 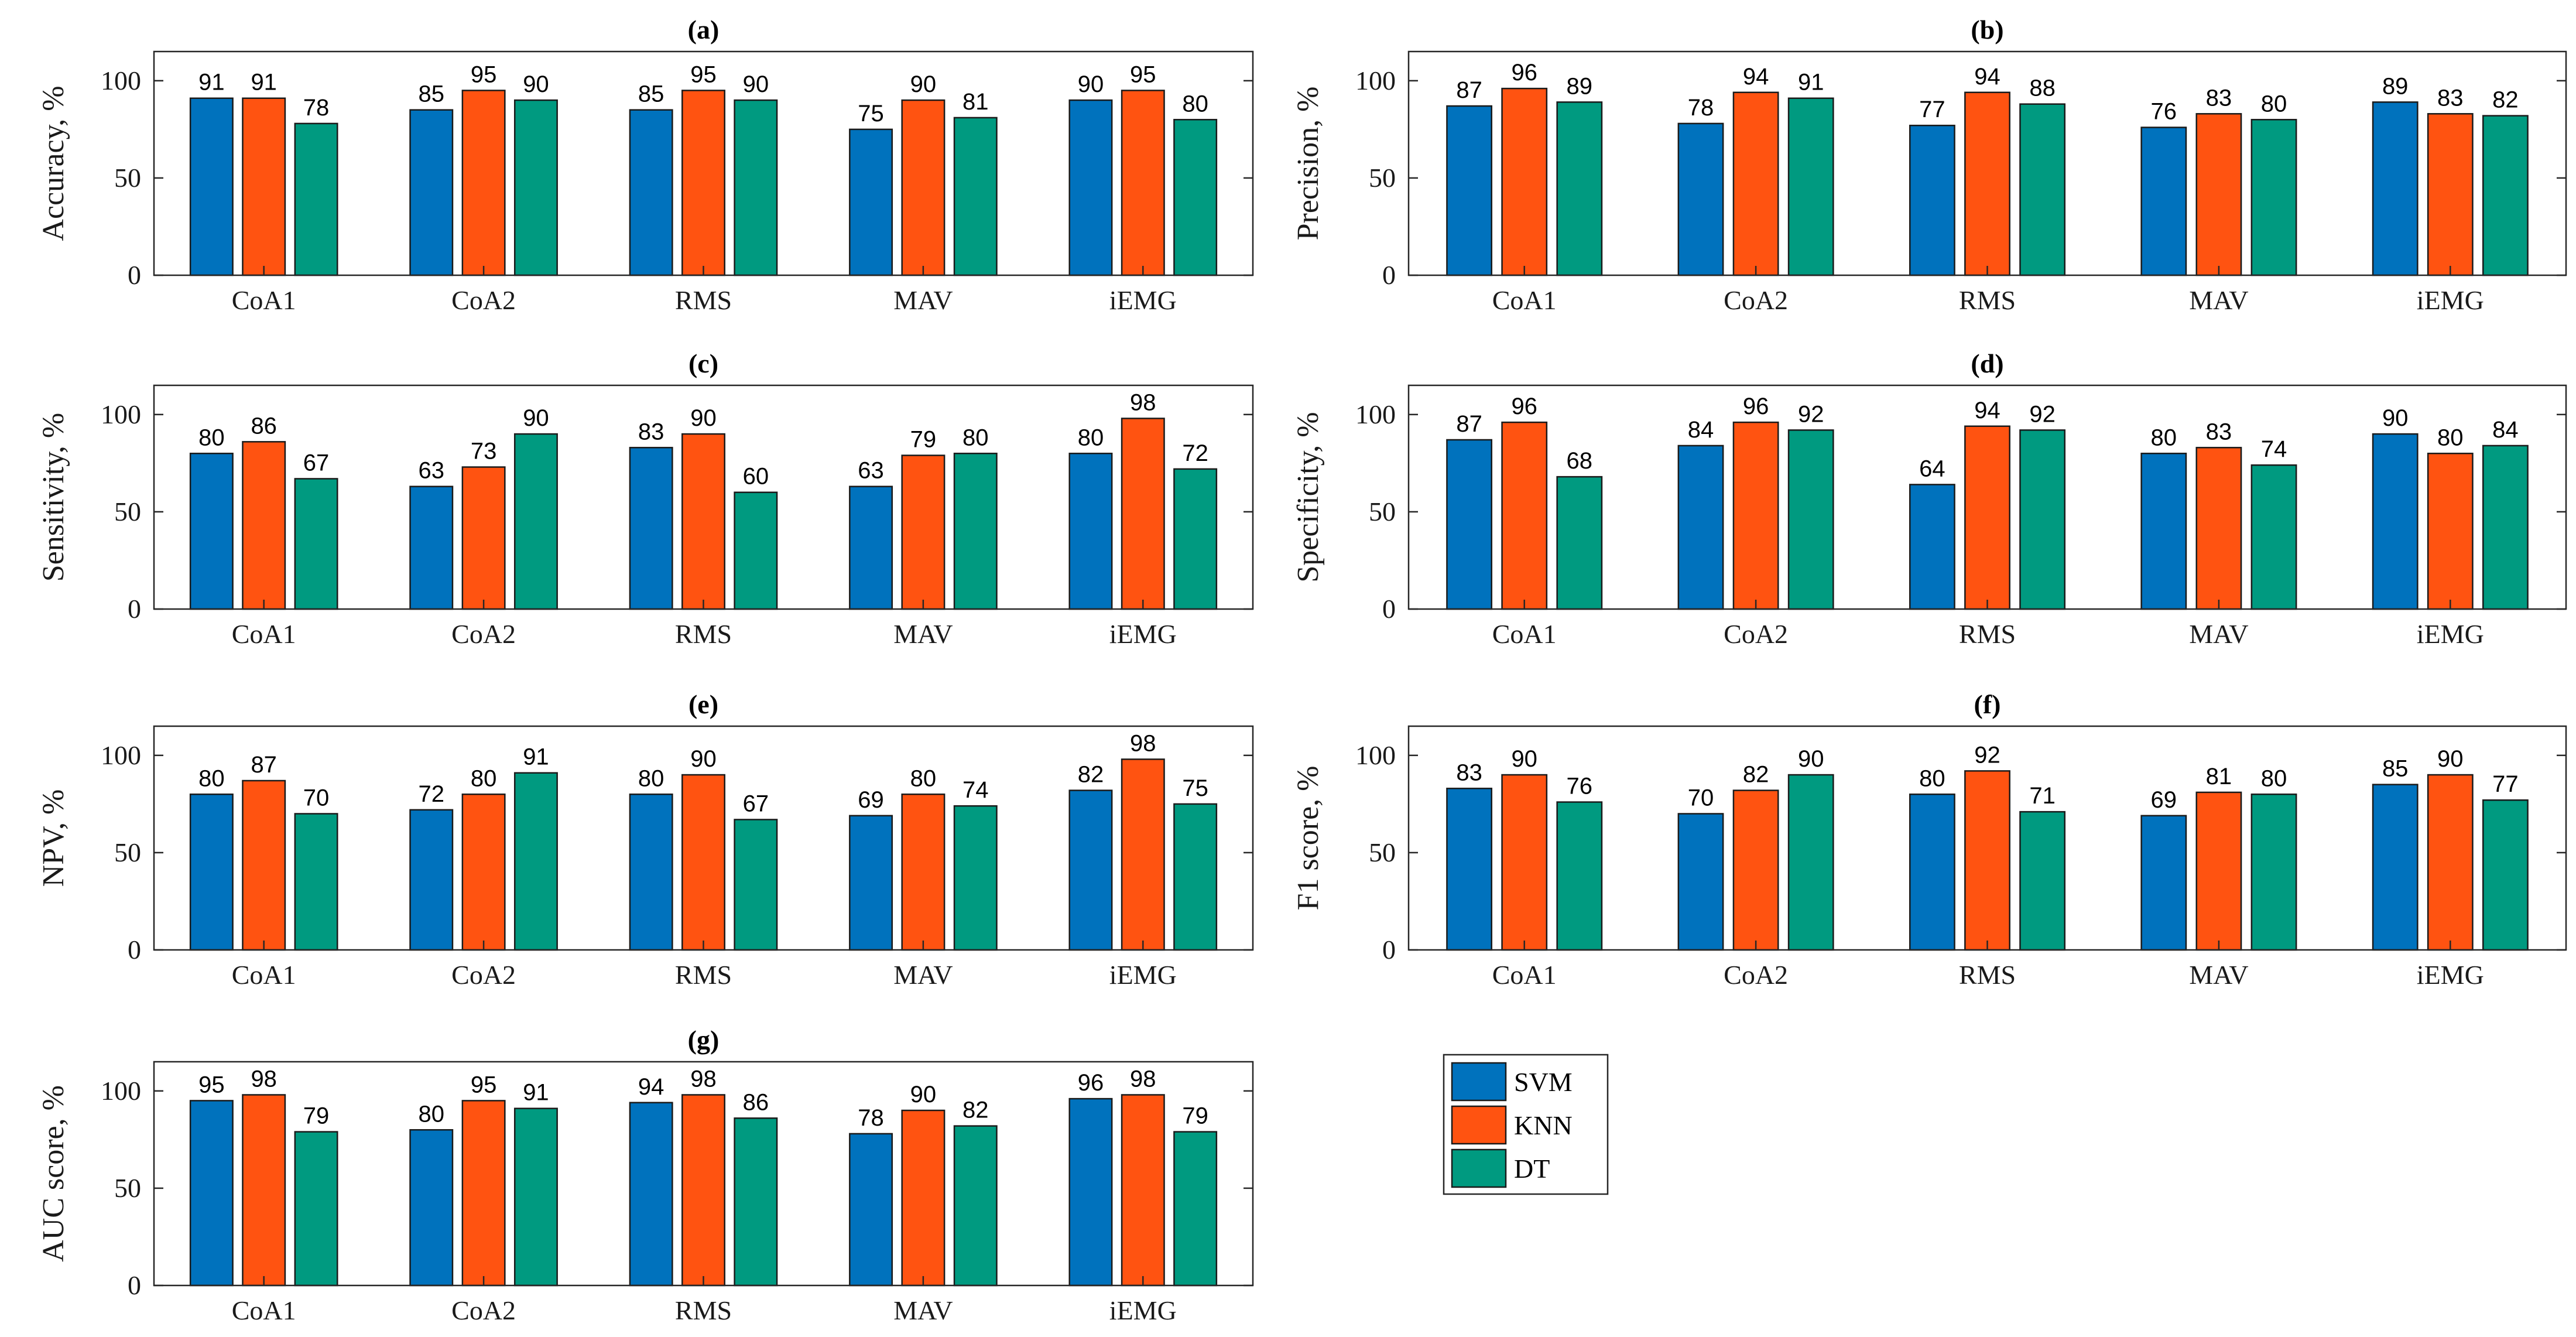 I want to click on data-label: 67, so click(x=756, y=804).